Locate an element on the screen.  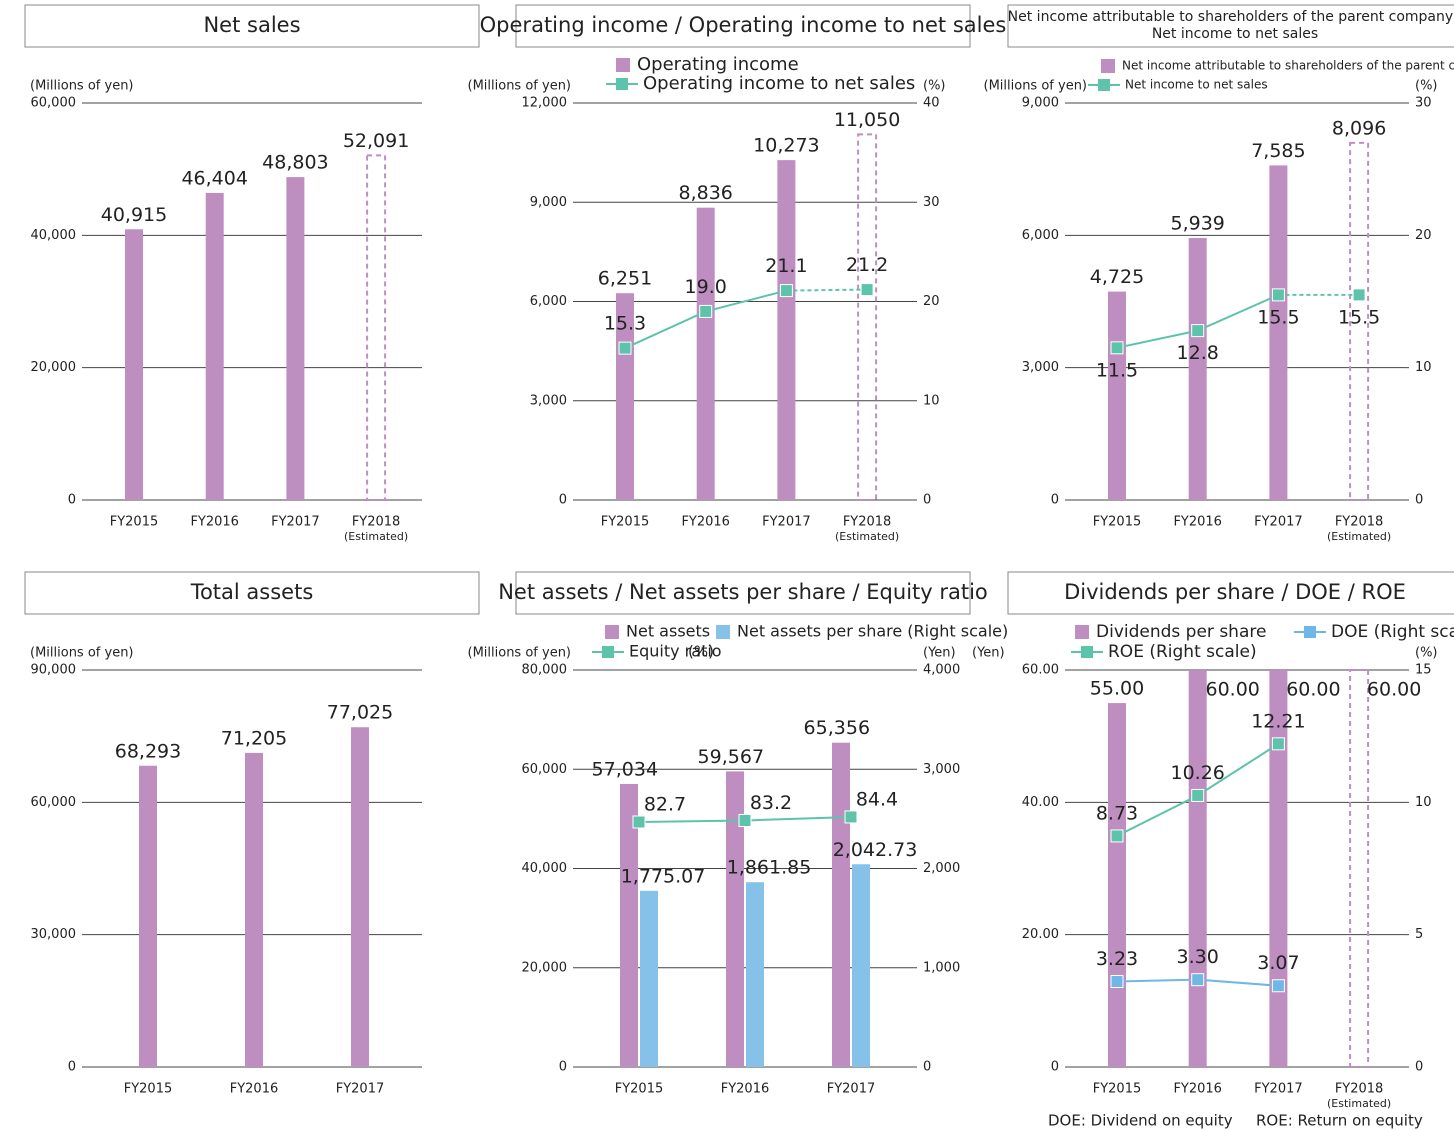
y-tick-label: 30,000 is located at coordinates (54, 934).